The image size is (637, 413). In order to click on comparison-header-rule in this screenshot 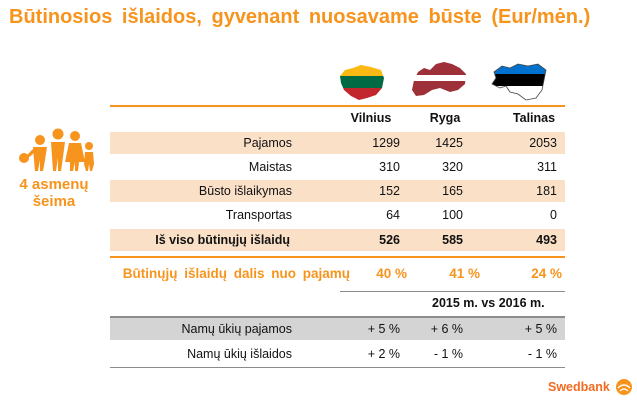, I will do `click(337, 317)`.